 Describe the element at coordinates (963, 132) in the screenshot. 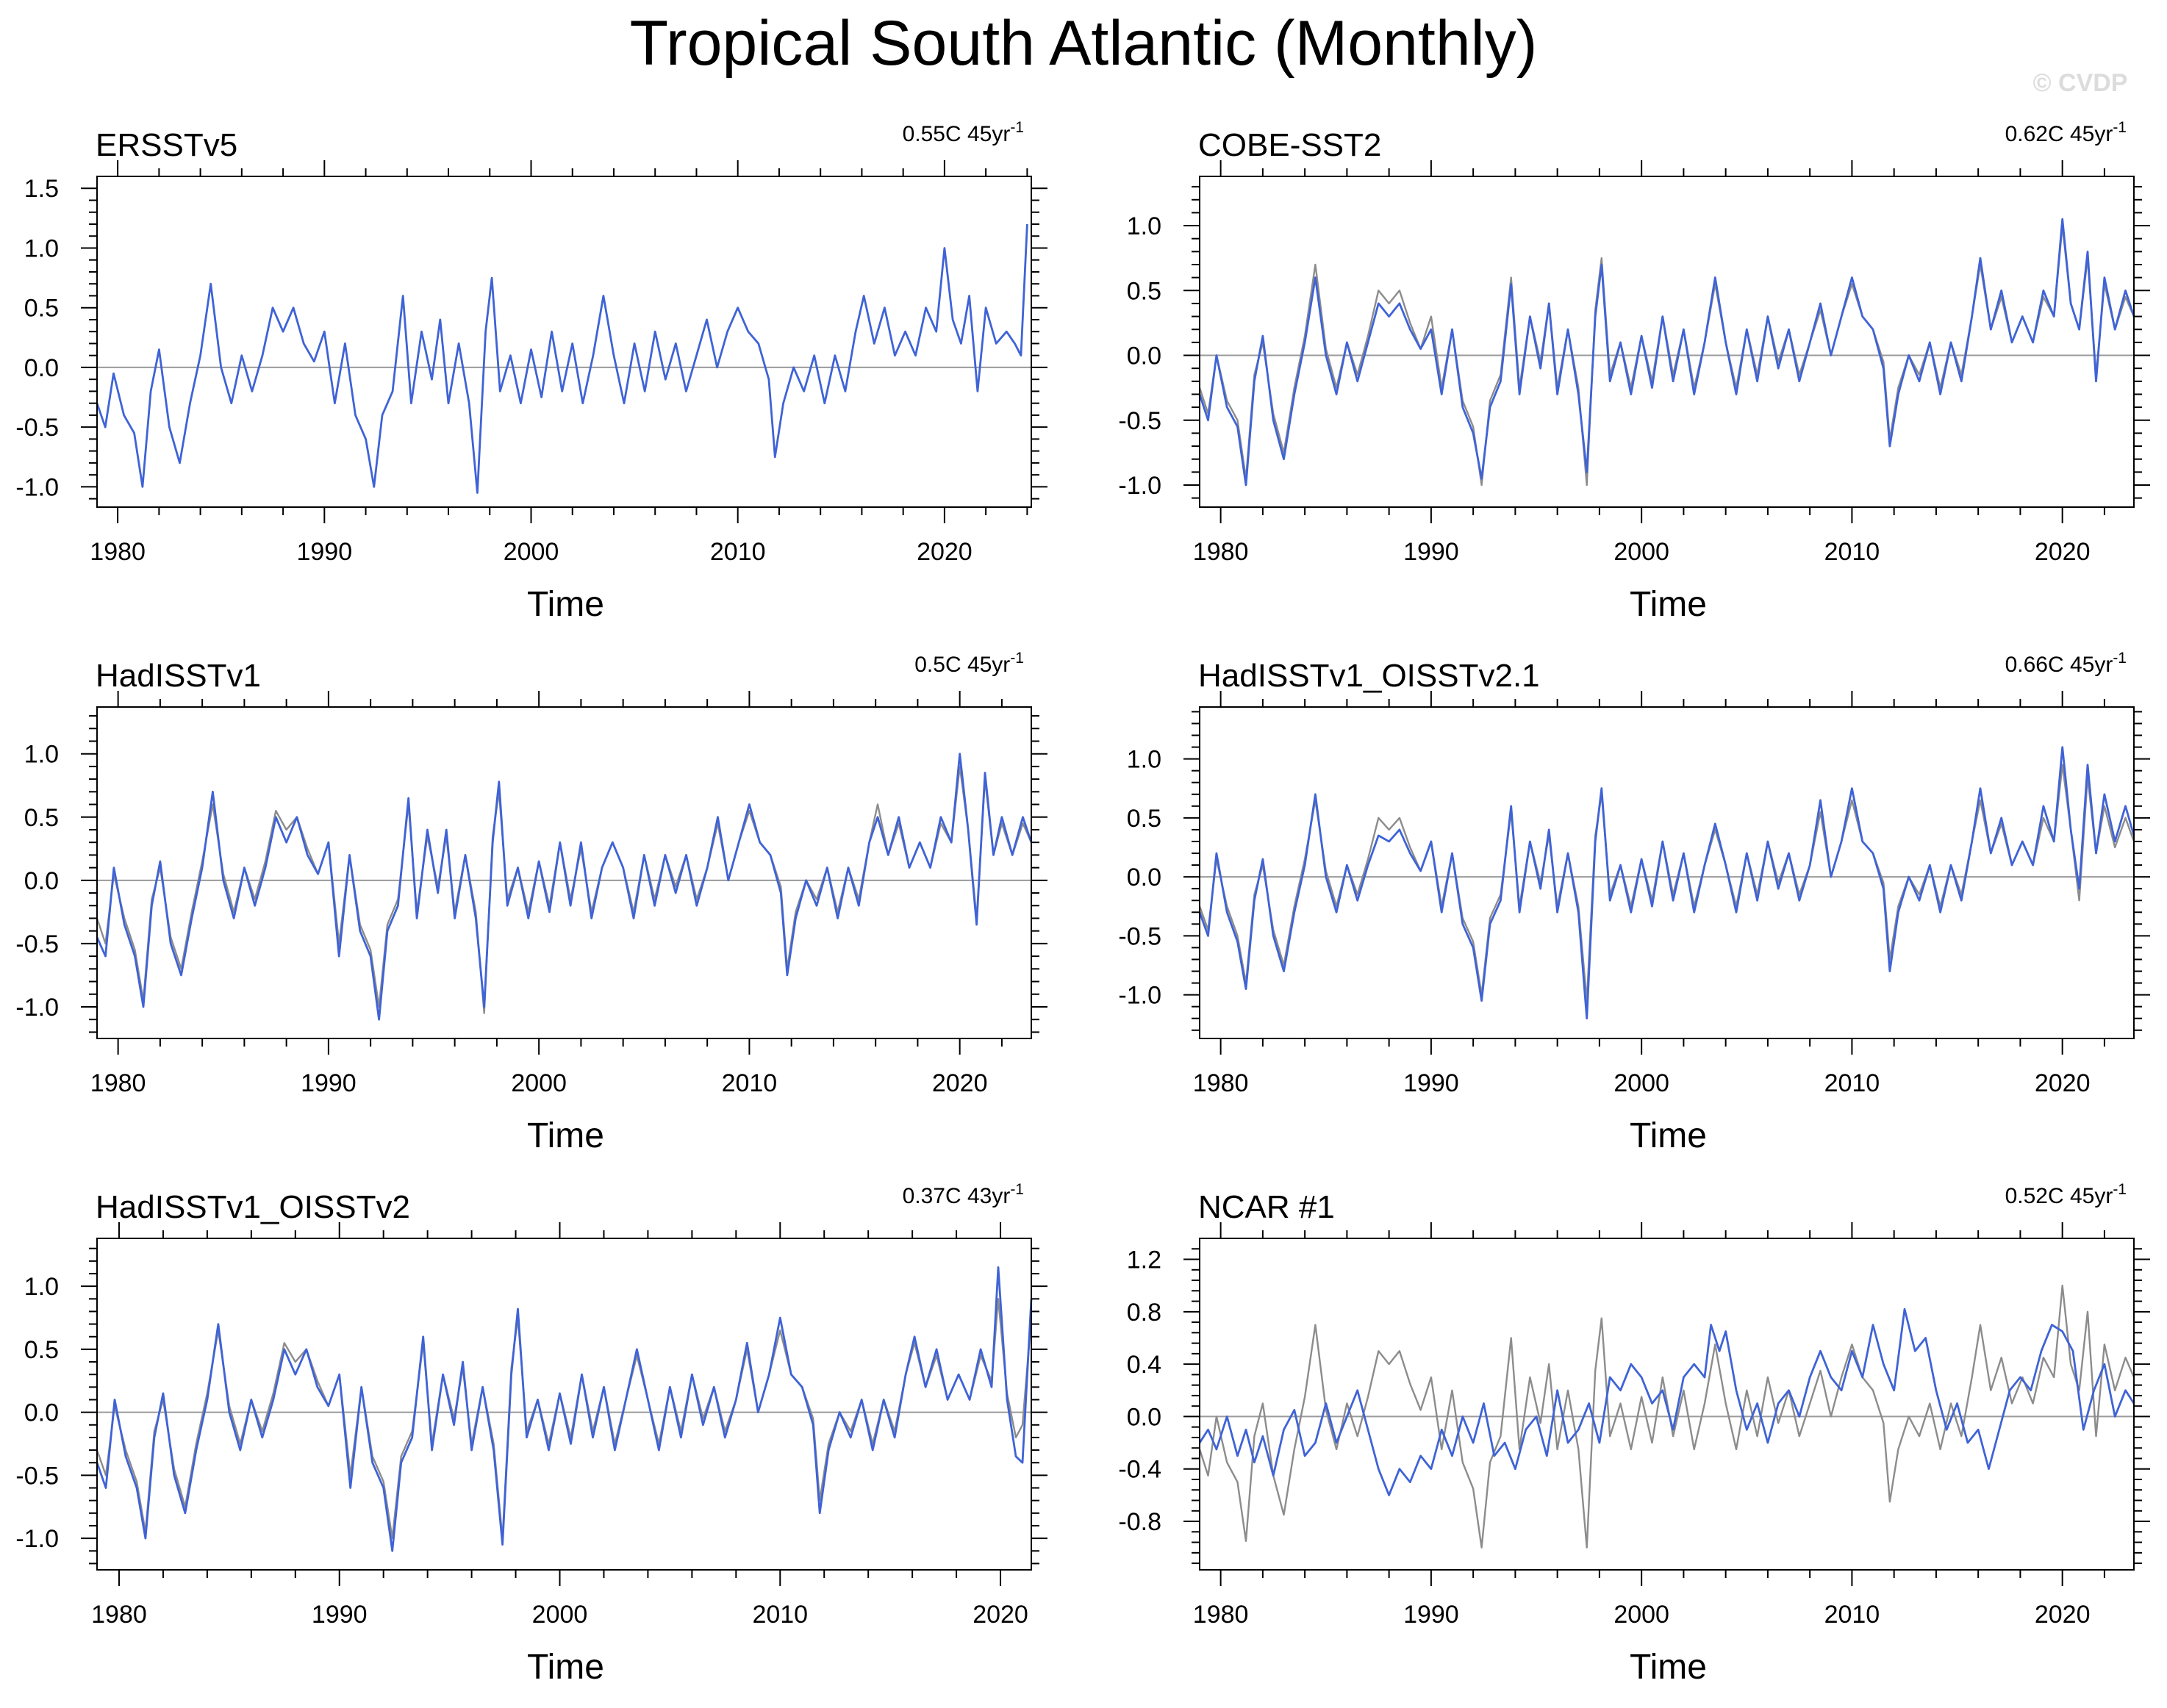

I see `trend-label: 0.55C 45yr-1` at that location.